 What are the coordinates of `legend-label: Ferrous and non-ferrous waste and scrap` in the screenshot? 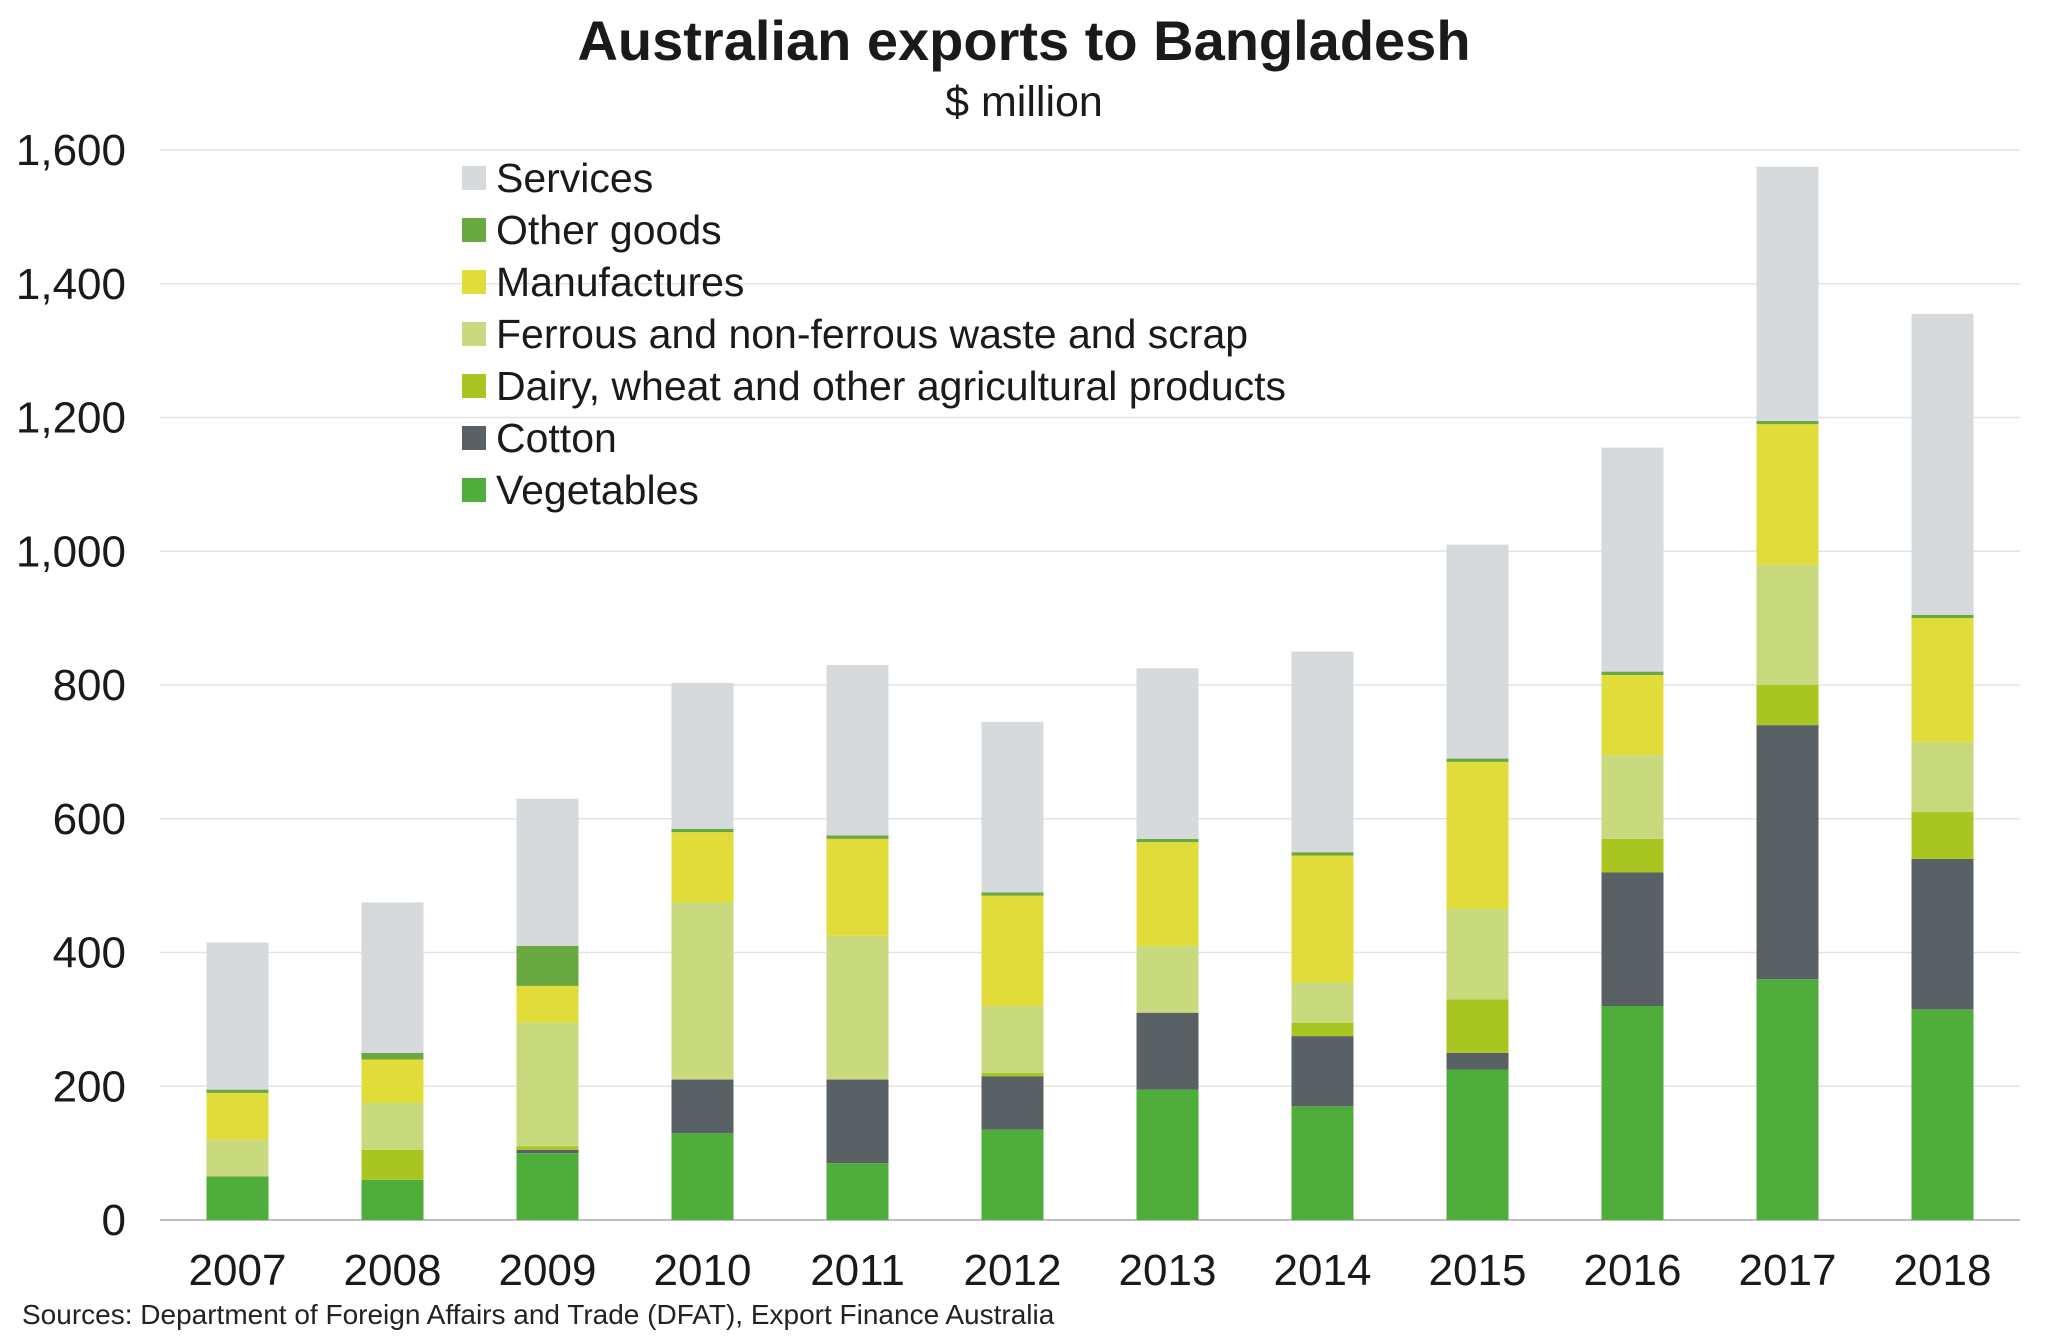 It's located at (872, 334).